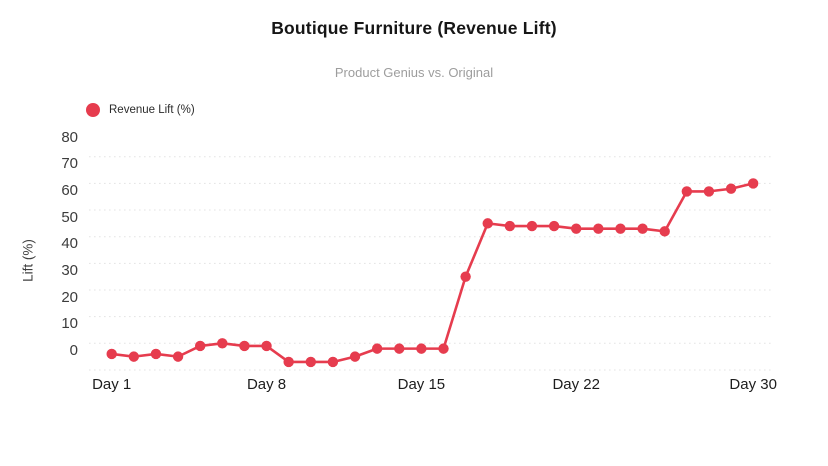  Describe the element at coordinates (69, 270) in the screenshot. I see `y-tick-label: 30` at that location.